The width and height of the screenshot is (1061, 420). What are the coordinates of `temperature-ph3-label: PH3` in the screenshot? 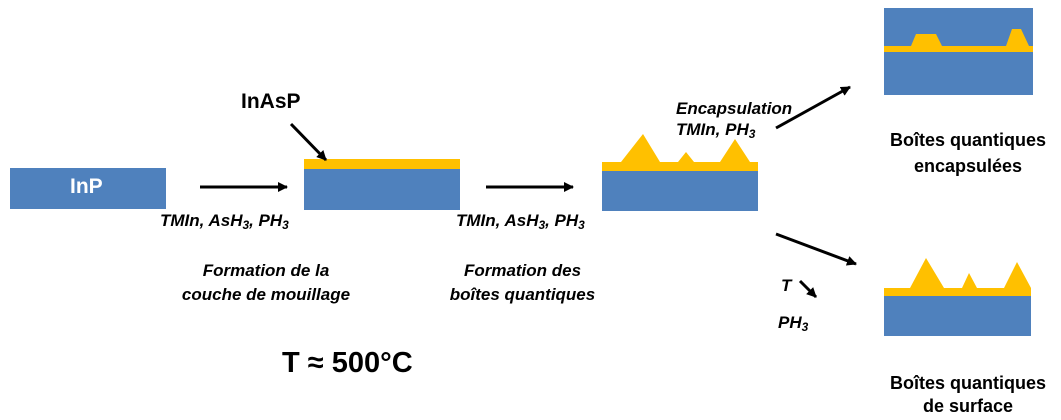 It's located at (793, 323).